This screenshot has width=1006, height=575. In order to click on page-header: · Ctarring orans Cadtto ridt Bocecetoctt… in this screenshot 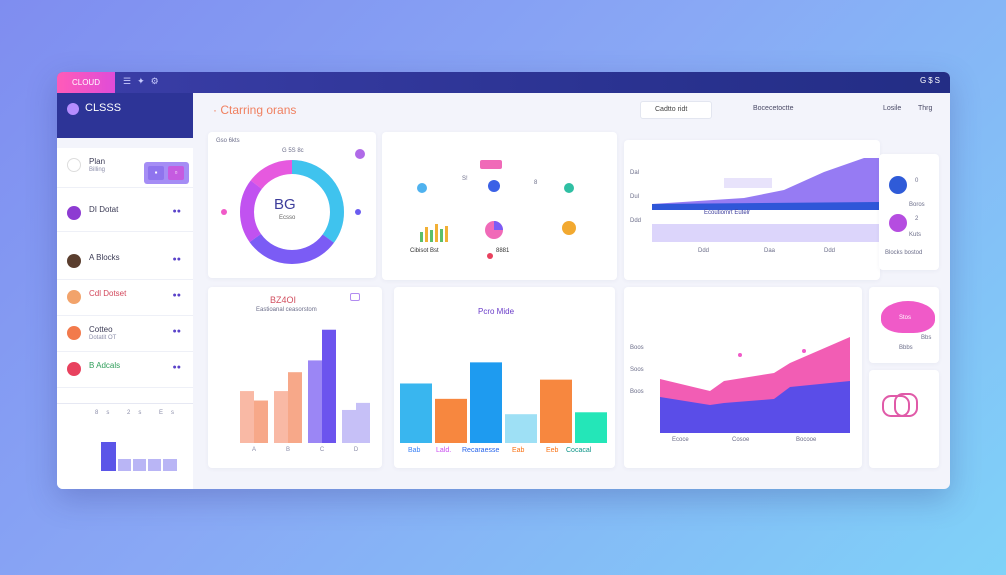, I will do `click(571, 109)`.